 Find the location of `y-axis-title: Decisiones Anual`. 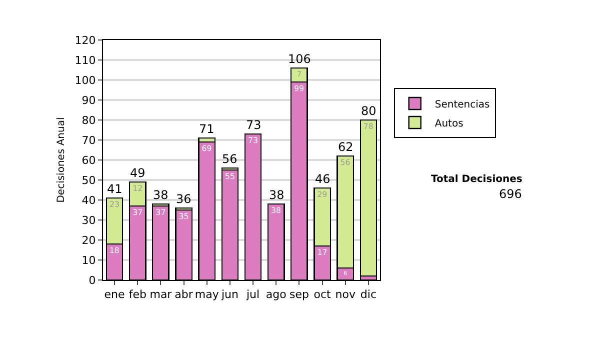

y-axis-title: Decisiones Anual is located at coordinates (61, 160).